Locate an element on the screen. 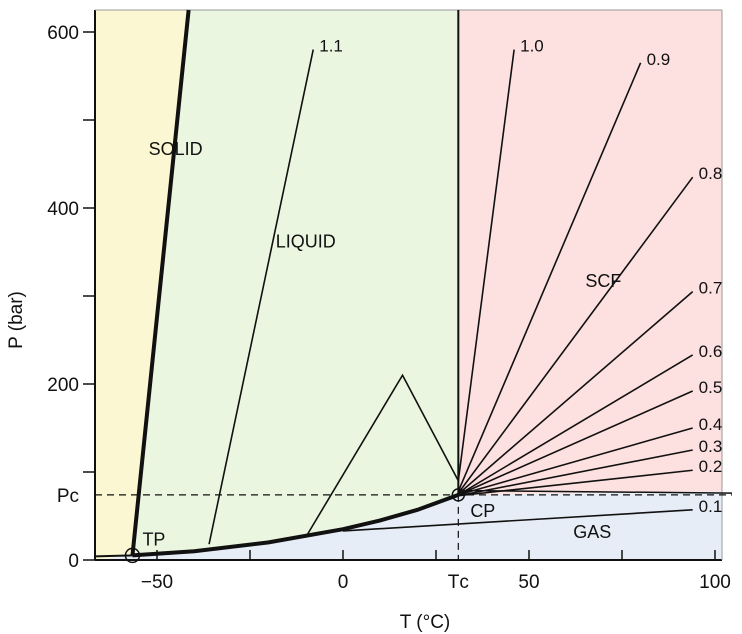  triple-point-label: TP is located at coordinates (153, 539).